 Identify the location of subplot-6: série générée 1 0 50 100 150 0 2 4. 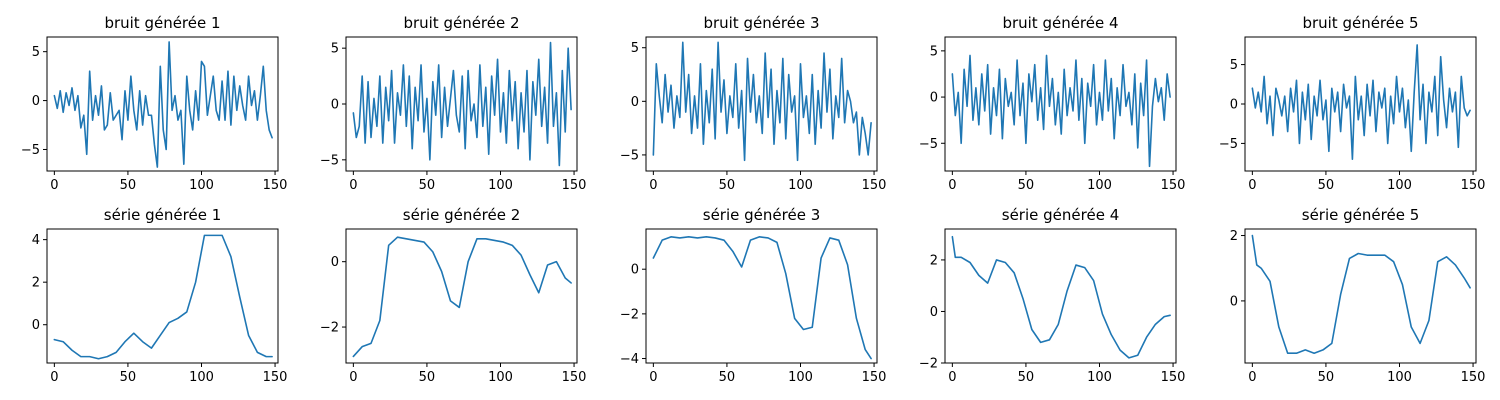
(160, 295).